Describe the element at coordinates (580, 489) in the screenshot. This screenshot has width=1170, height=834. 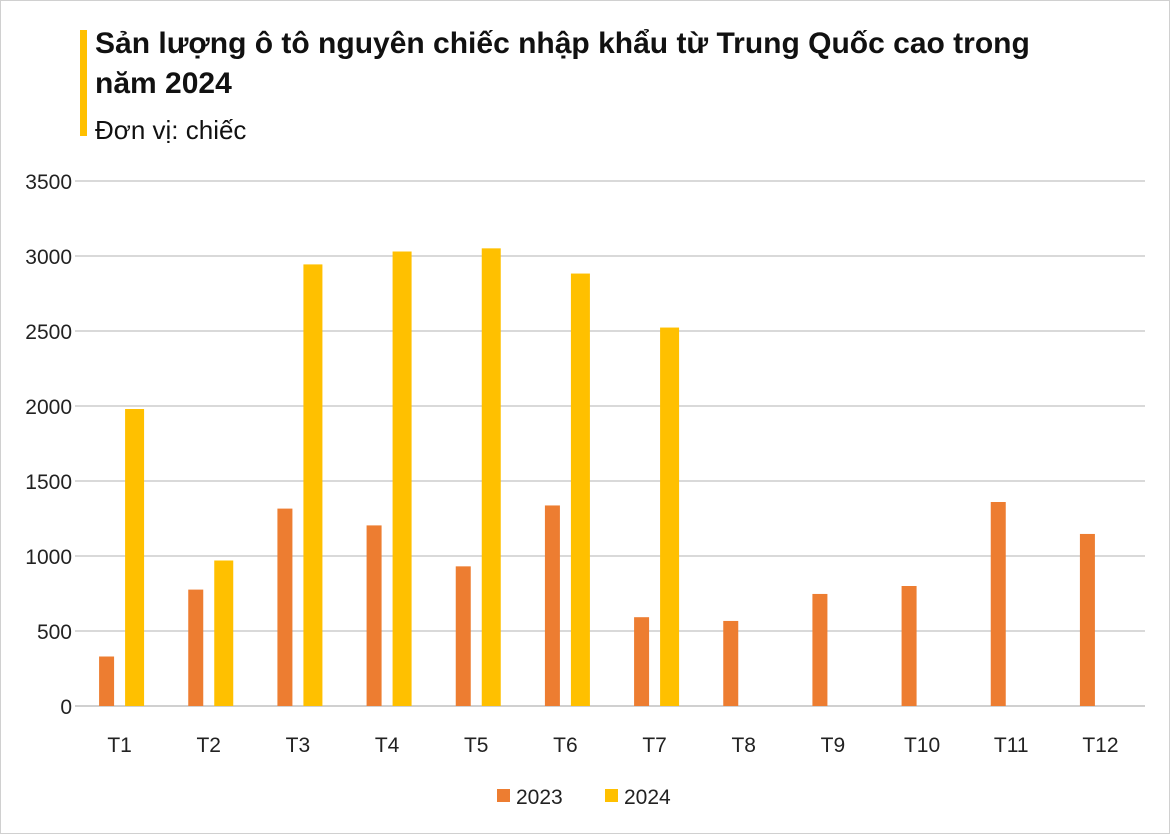
I see `bar-2024-T6` at that location.